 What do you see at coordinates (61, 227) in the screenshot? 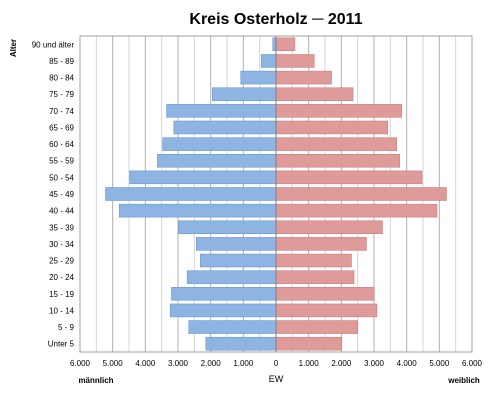
I see `category-label: 35 - 39` at bounding box center [61, 227].